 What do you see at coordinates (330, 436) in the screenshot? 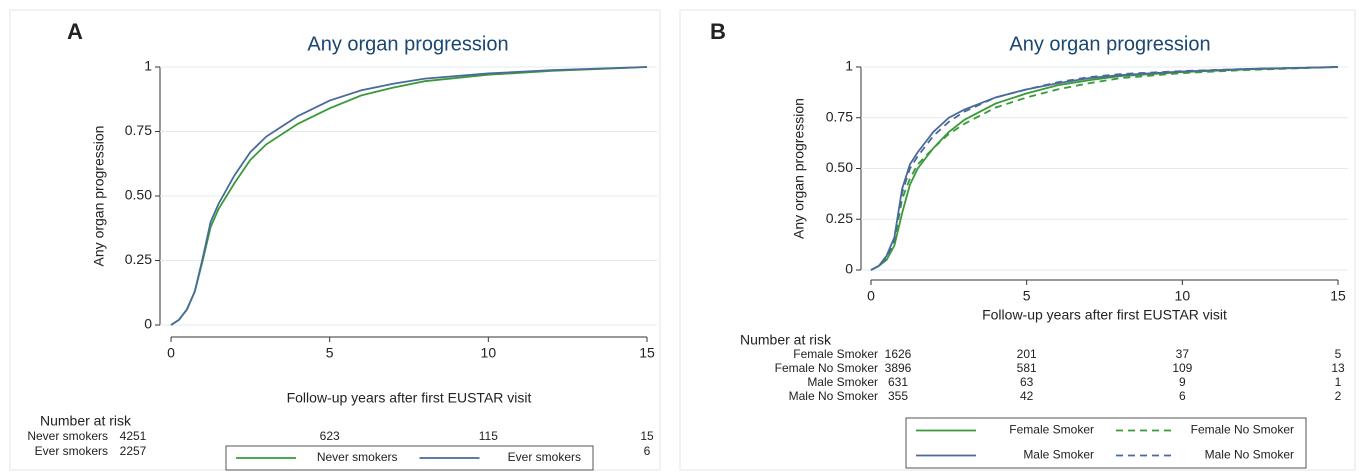
I see `risk-count: 623` at bounding box center [330, 436].